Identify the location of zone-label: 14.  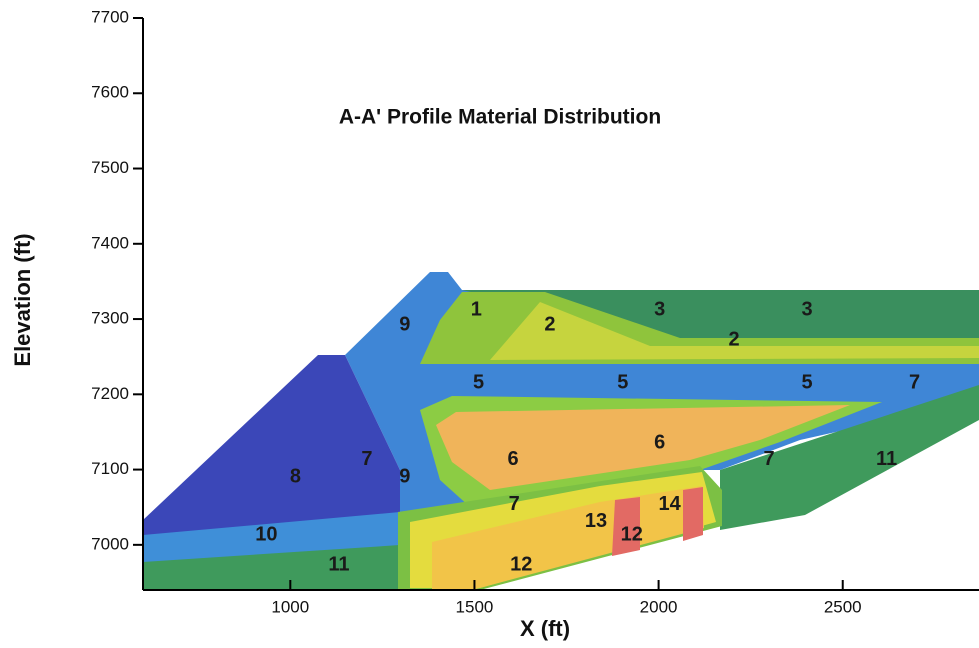
(670, 504).